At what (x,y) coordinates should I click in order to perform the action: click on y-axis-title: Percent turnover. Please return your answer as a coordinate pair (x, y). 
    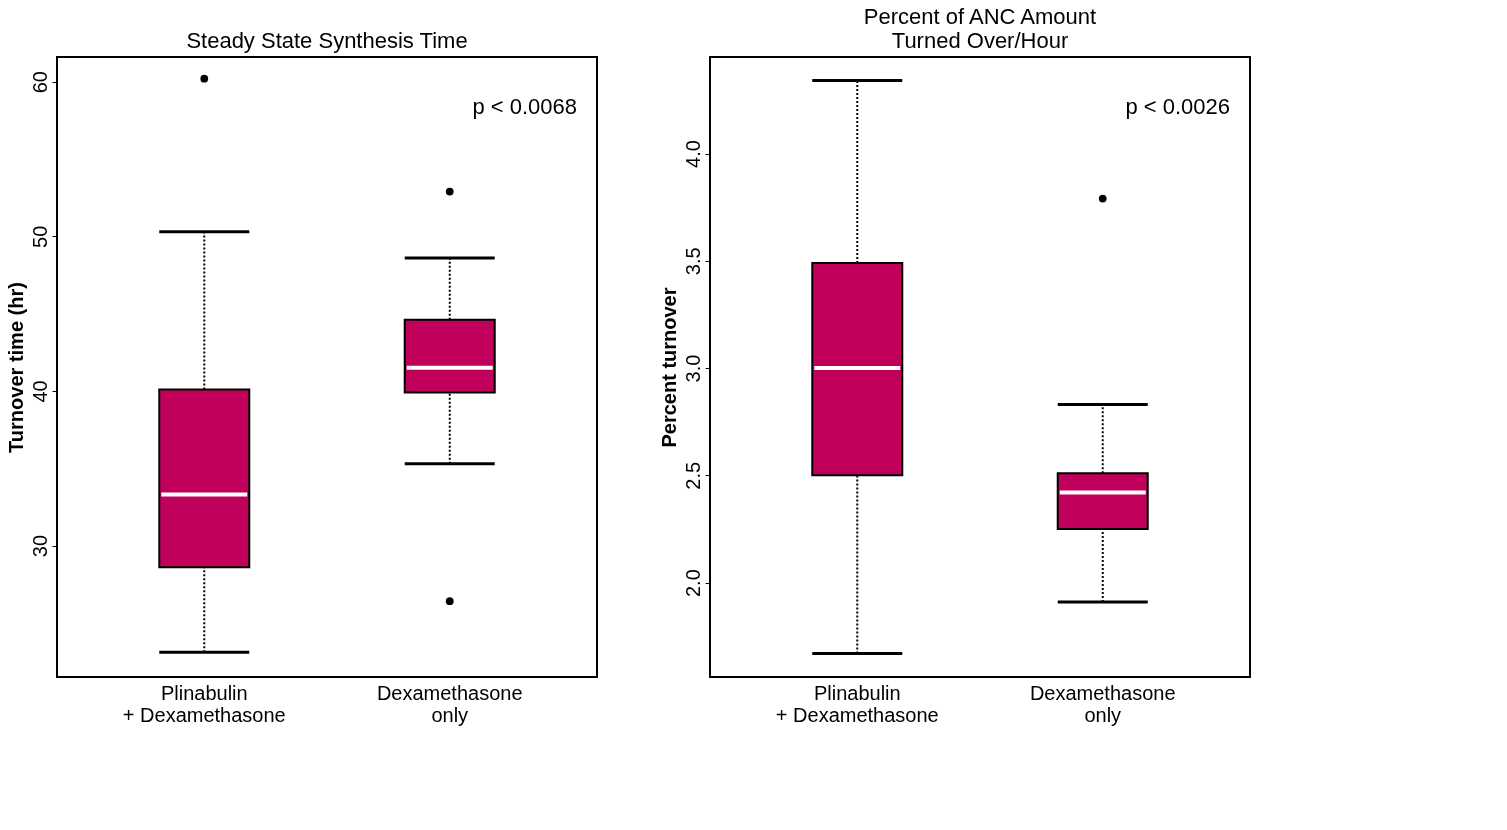
    Looking at the image, I should click on (668, 367).